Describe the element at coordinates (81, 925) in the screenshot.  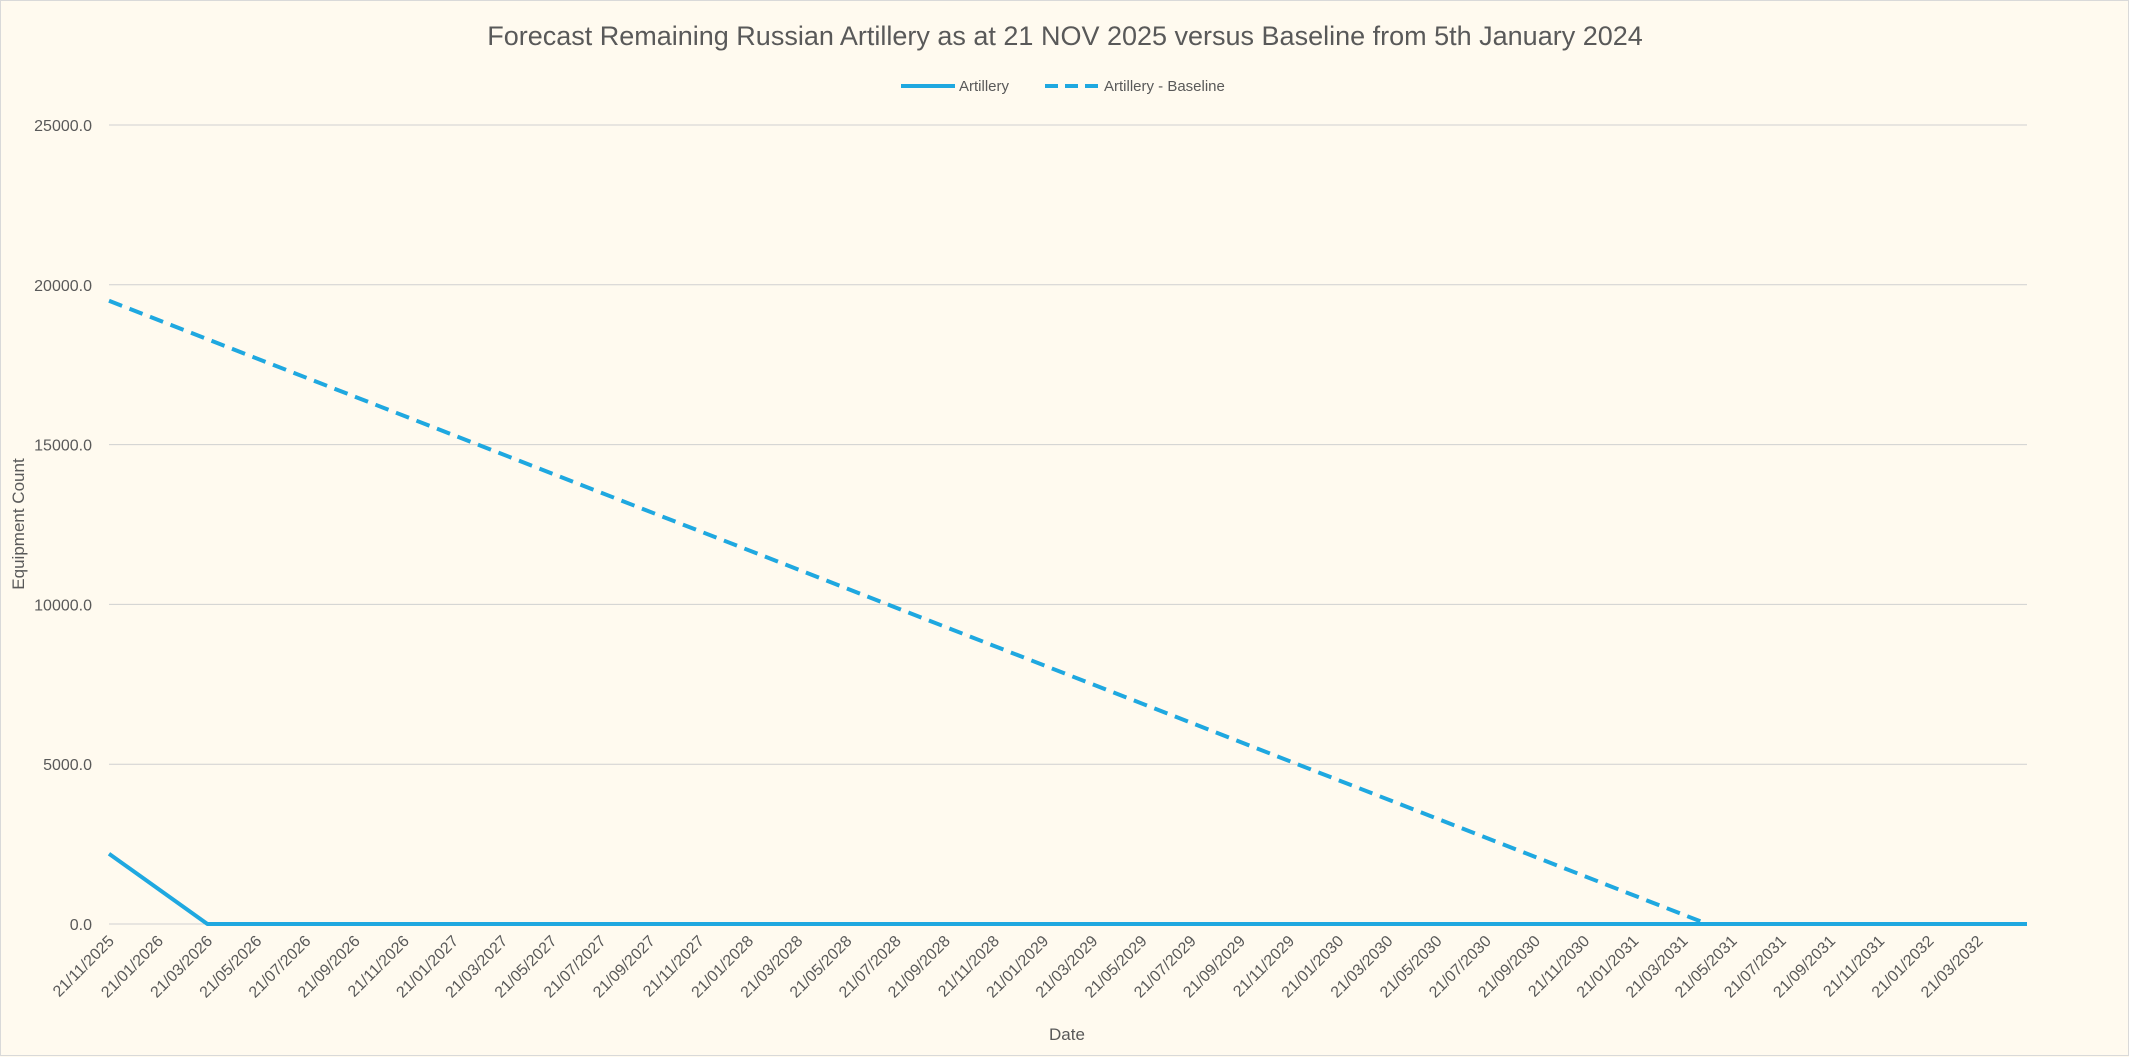
I see `y-tick-label: 0.0` at that location.